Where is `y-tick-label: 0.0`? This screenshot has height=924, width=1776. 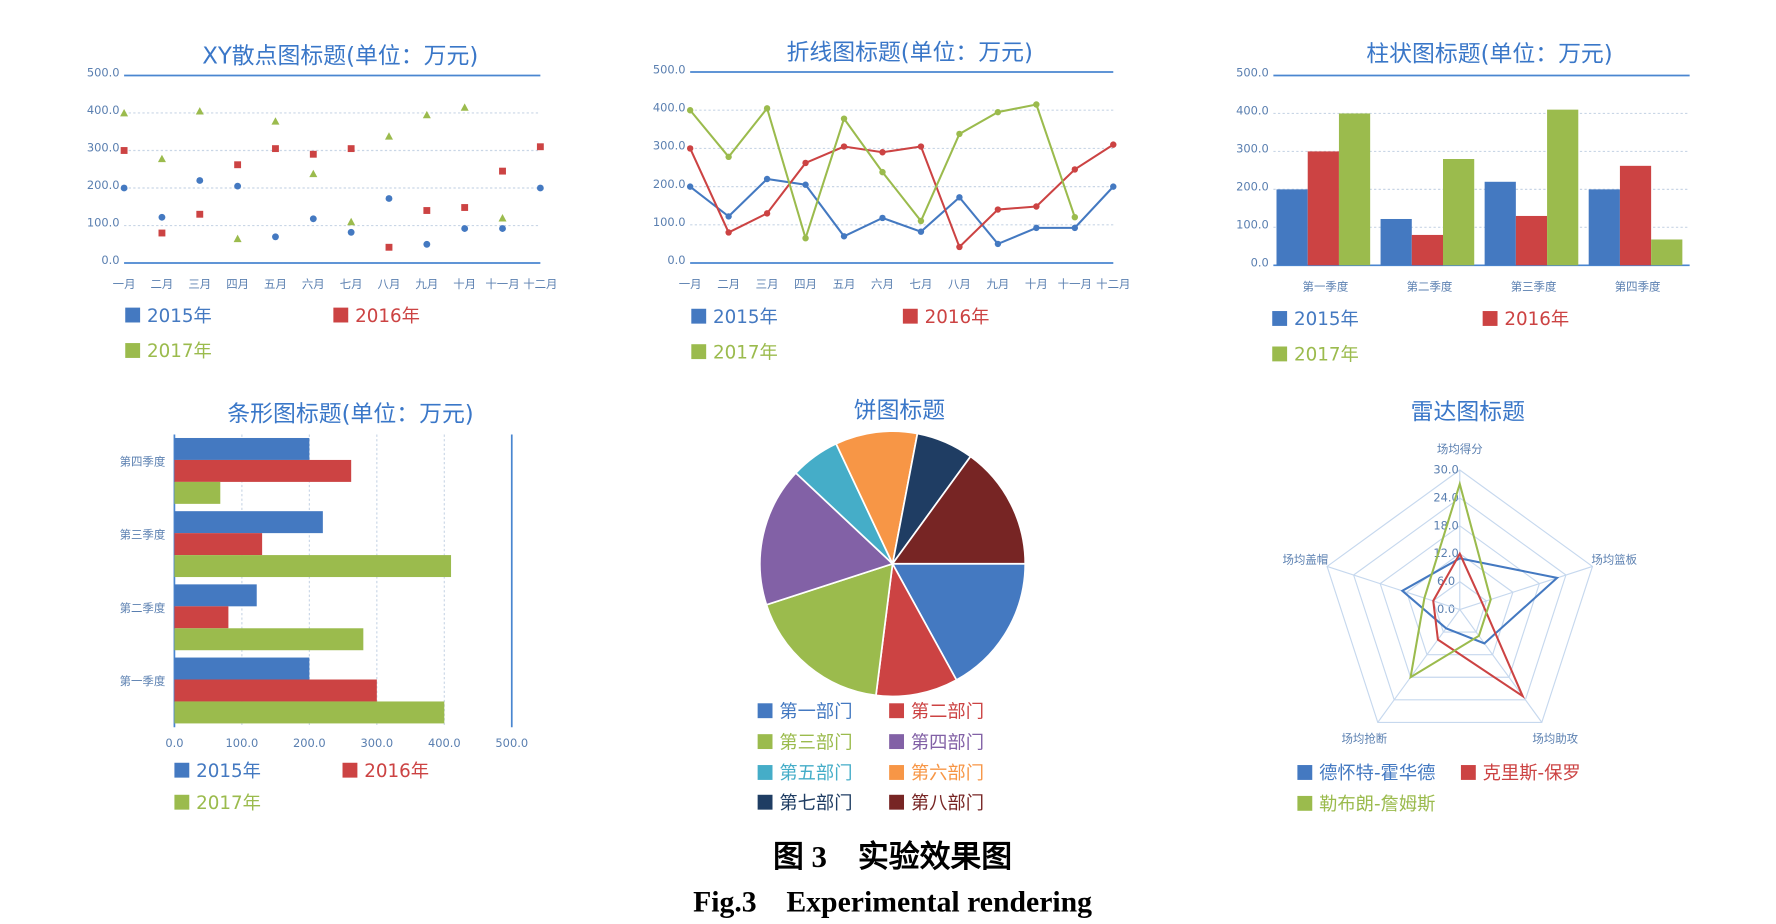 y-tick-label: 0.0 is located at coordinates (676, 260).